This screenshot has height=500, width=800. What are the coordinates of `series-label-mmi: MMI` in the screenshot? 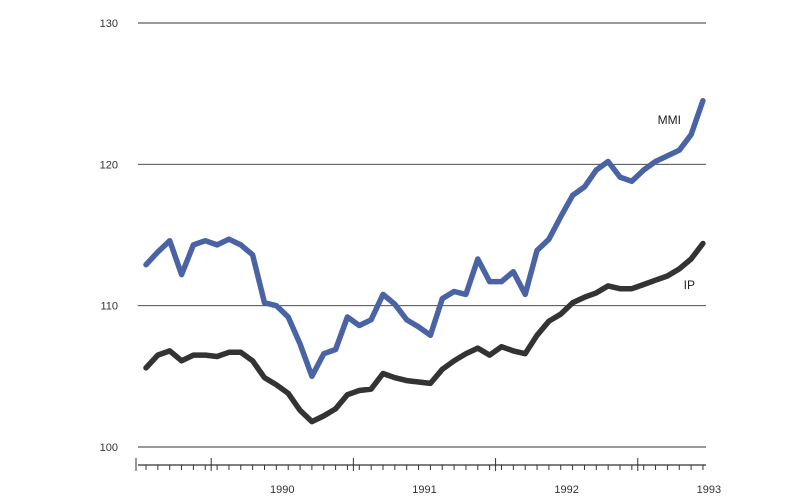 It's located at (669, 120).